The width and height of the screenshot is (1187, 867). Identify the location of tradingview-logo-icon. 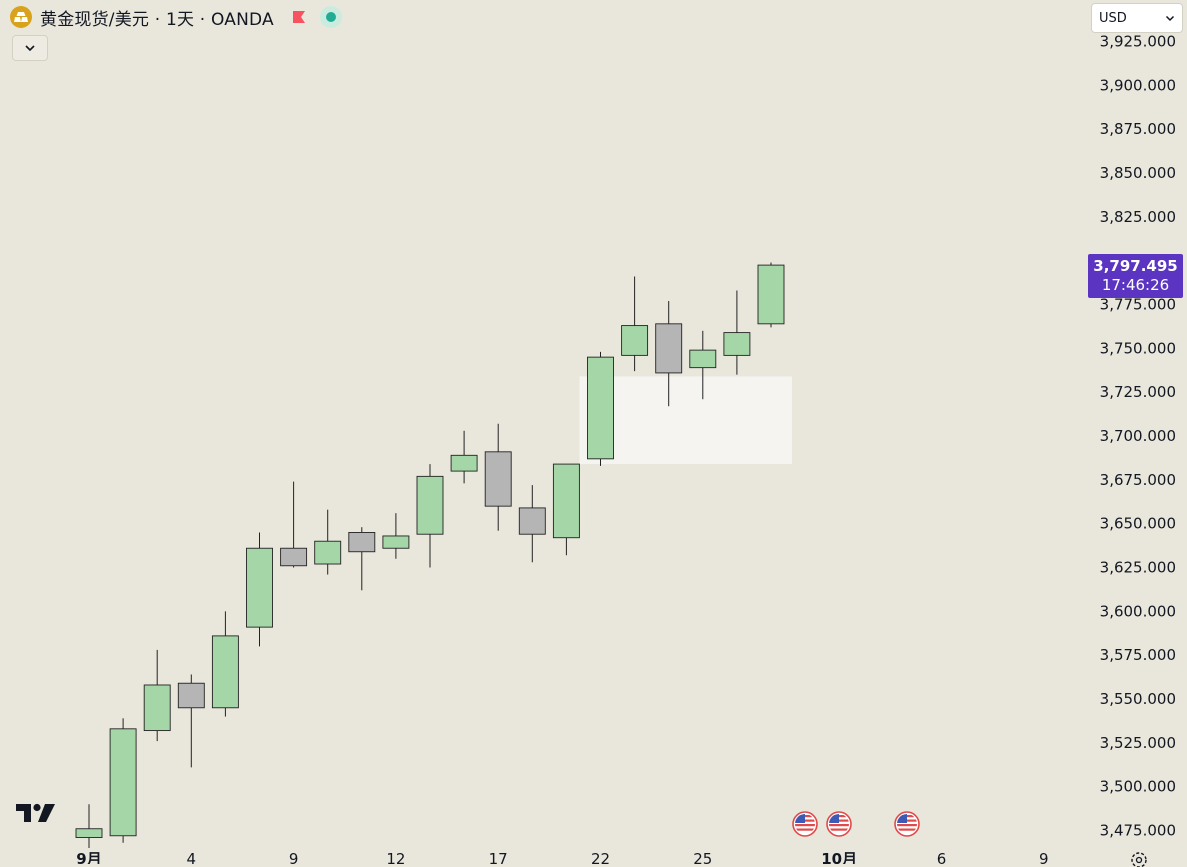
(36, 813).